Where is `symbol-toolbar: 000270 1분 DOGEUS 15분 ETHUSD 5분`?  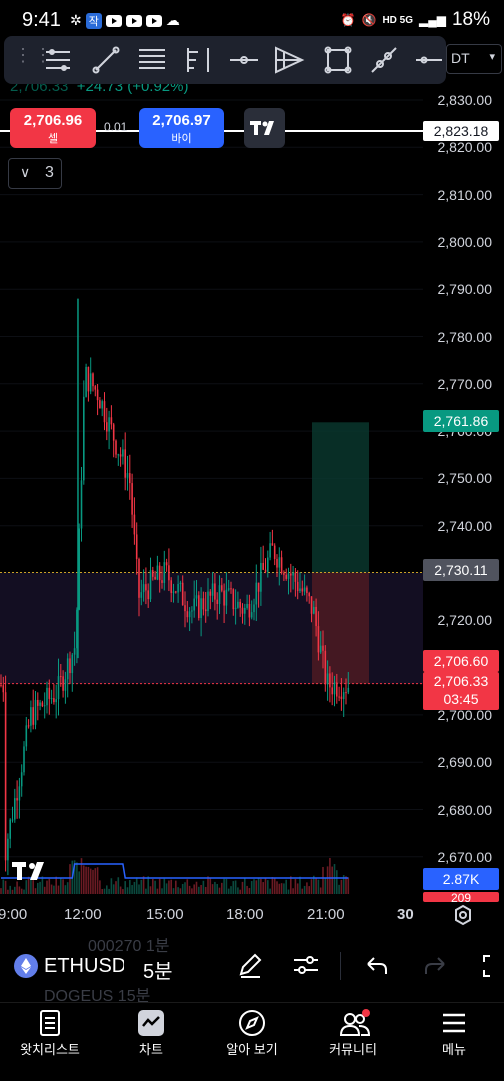
symbol-toolbar: 000270 1분 DOGEUS 15분 ETHUSD 5분 is located at coordinates (252, 967).